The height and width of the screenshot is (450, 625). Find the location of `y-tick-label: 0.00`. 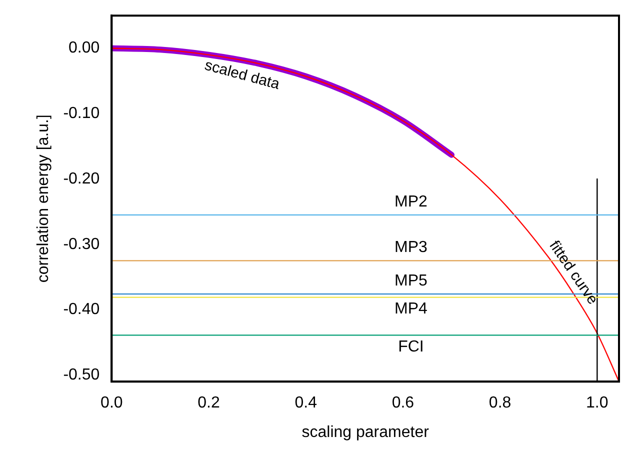

y-tick-label: 0.00 is located at coordinates (84, 48).